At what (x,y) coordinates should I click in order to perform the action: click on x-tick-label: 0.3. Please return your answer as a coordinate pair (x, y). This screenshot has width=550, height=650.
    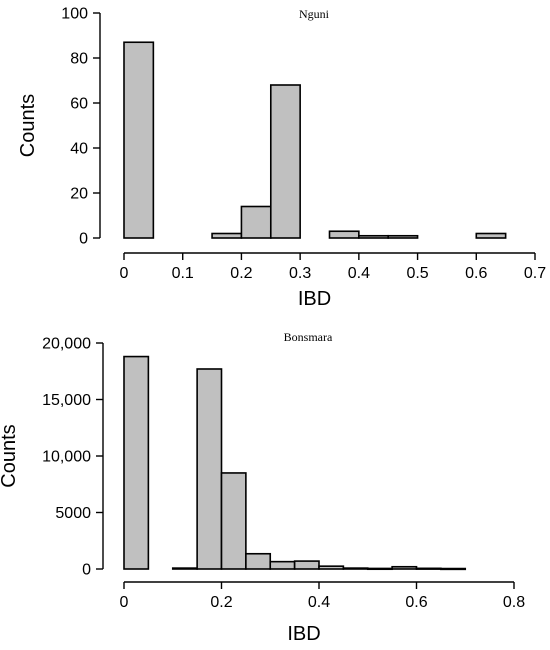
    Looking at the image, I should click on (300, 273).